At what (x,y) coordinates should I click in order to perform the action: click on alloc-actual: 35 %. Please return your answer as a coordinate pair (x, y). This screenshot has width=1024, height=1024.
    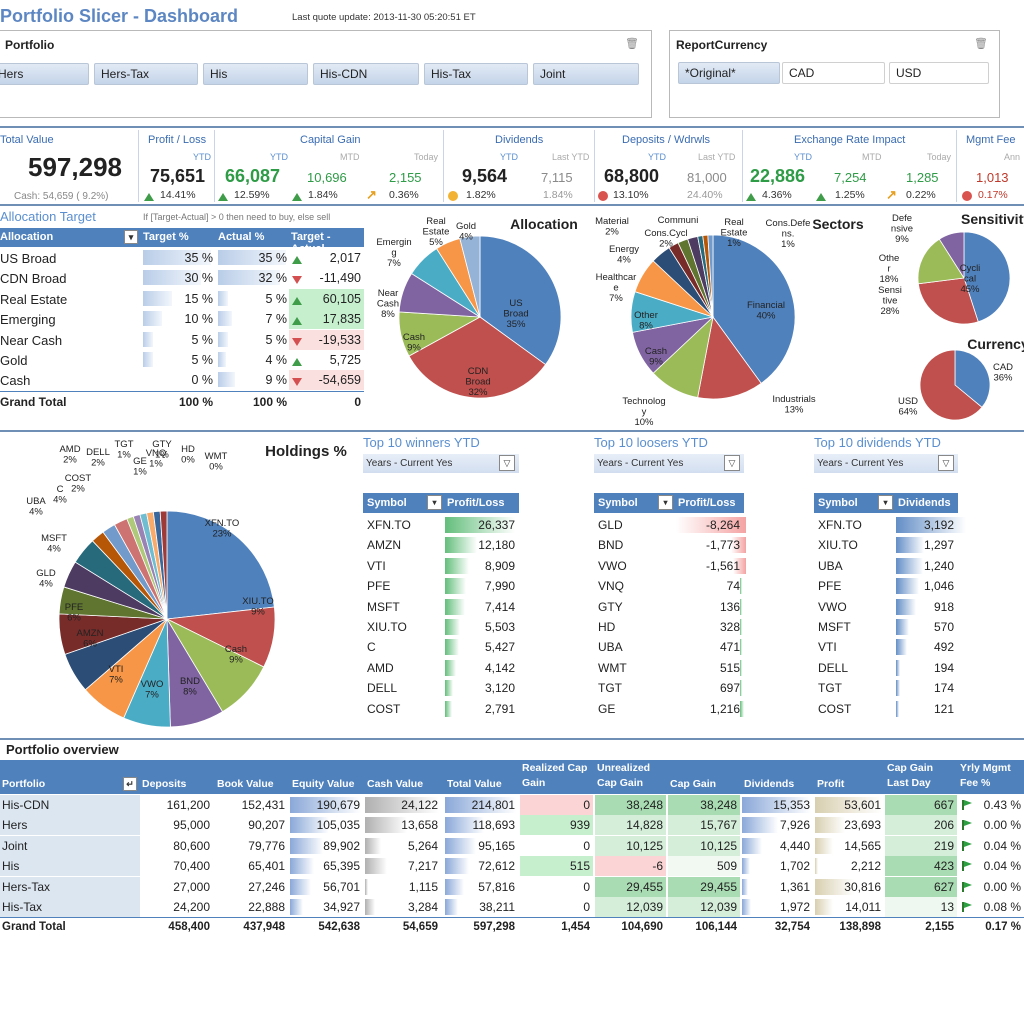
    Looking at the image, I should click on (273, 258).